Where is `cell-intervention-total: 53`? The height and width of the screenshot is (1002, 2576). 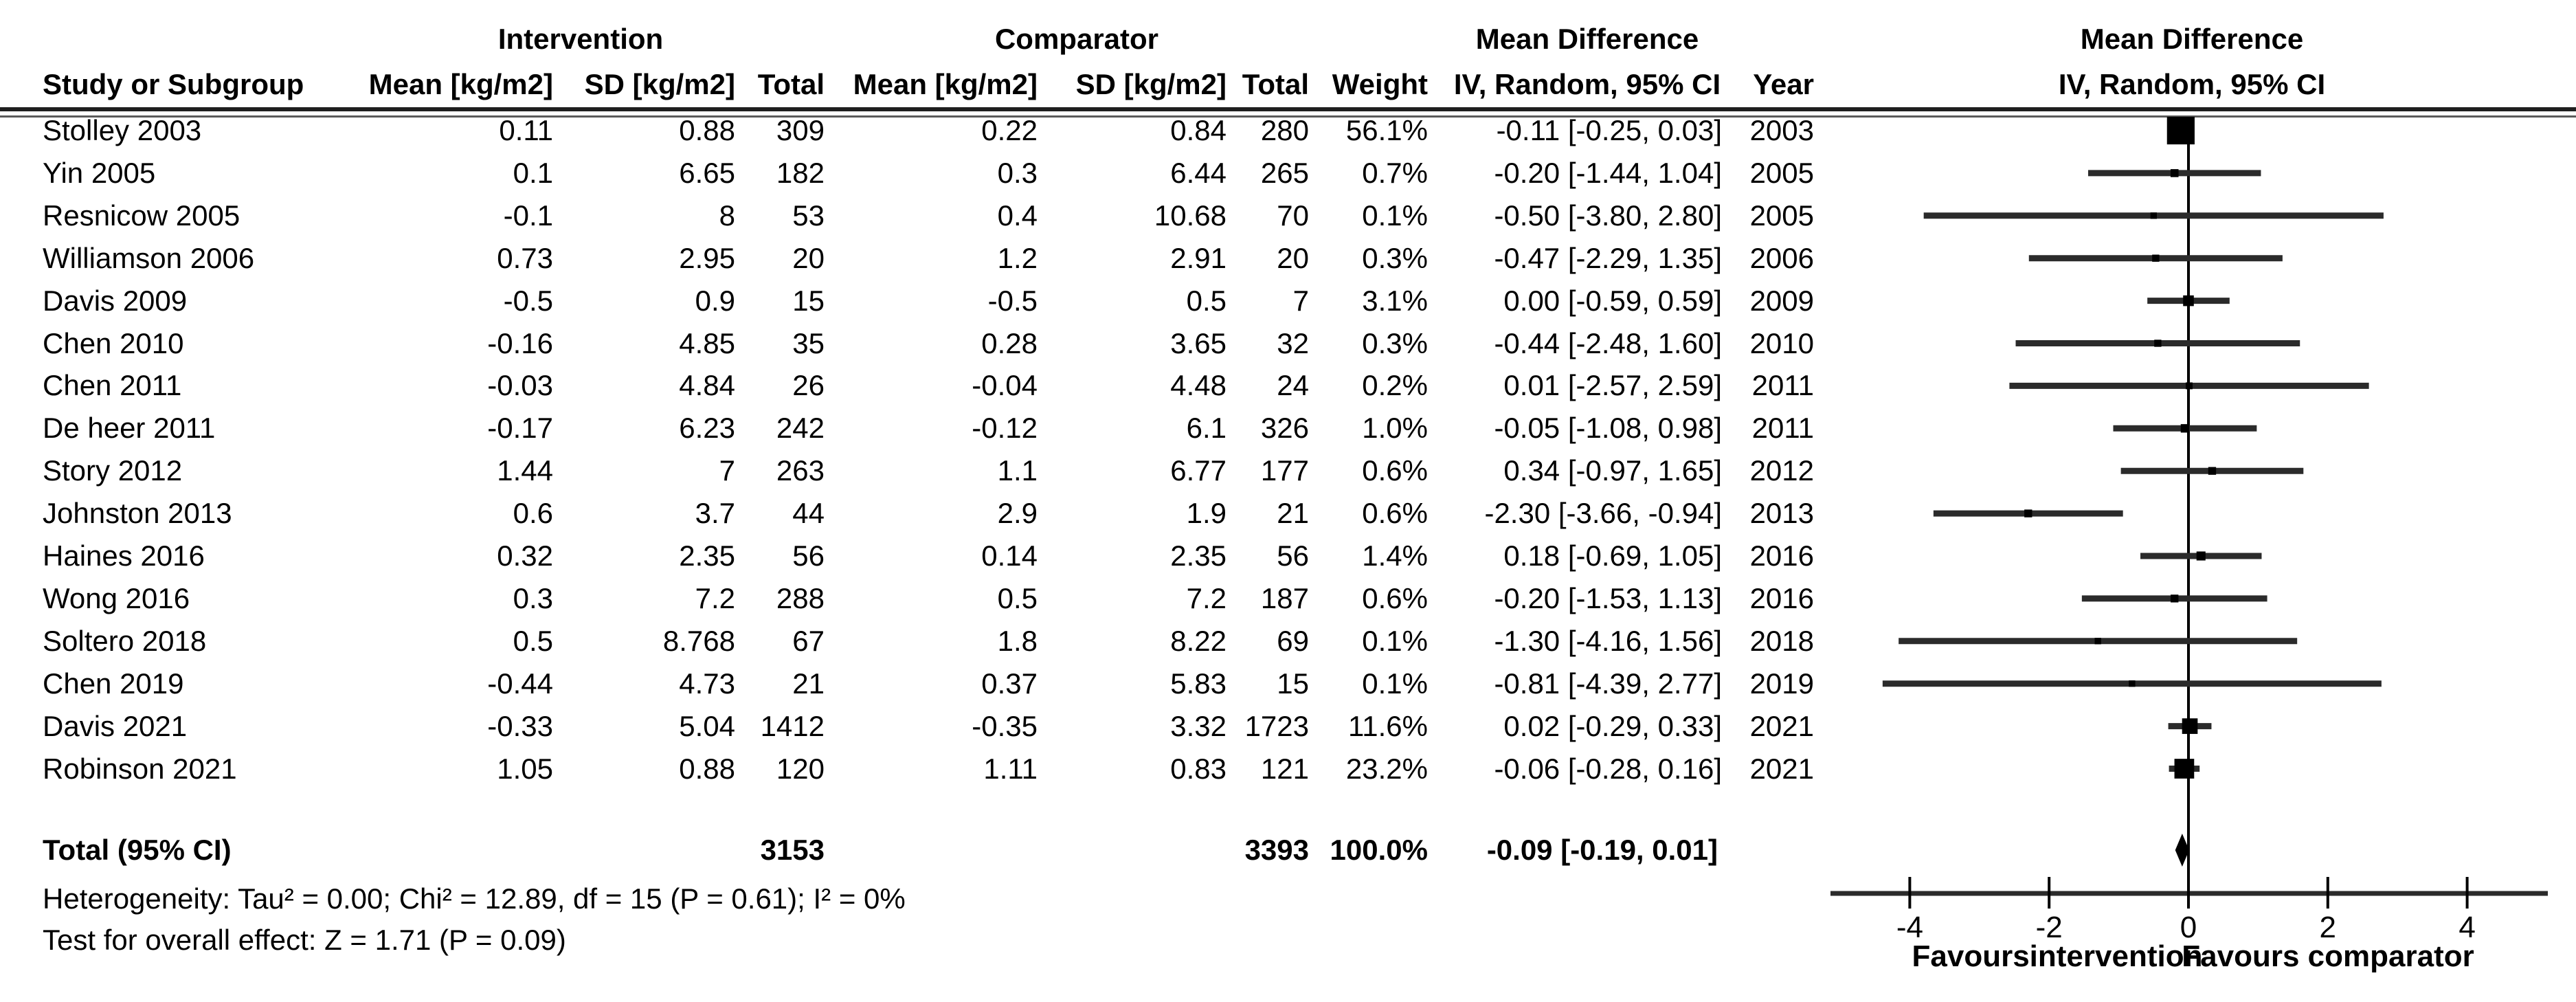 cell-intervention-total: 53 is located at coordinates (808, 215).